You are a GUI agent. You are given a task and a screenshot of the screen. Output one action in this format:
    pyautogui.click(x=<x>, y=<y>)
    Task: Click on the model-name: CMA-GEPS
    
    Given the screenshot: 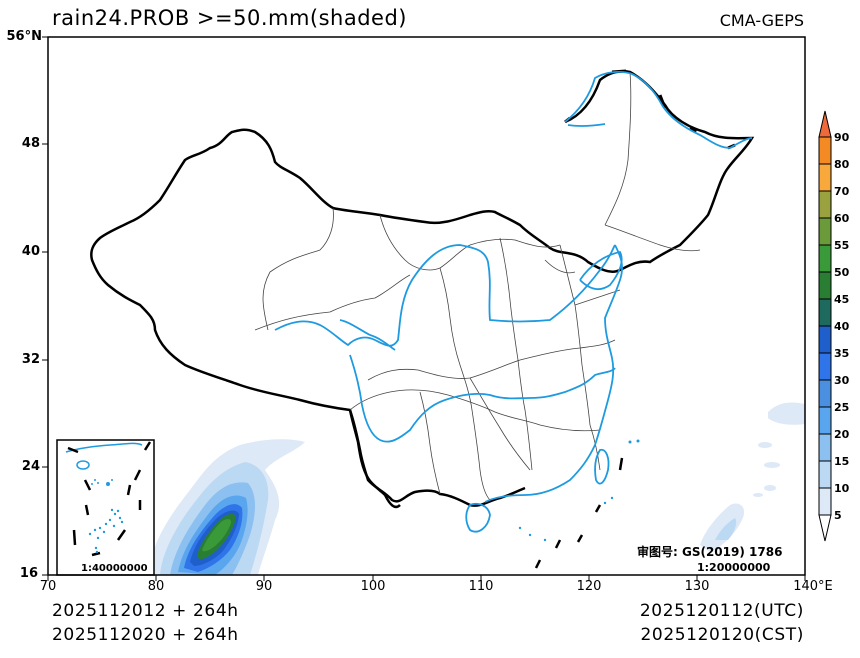 What is the action you would take?
    pyautogui.click(x=761, y=20)
    